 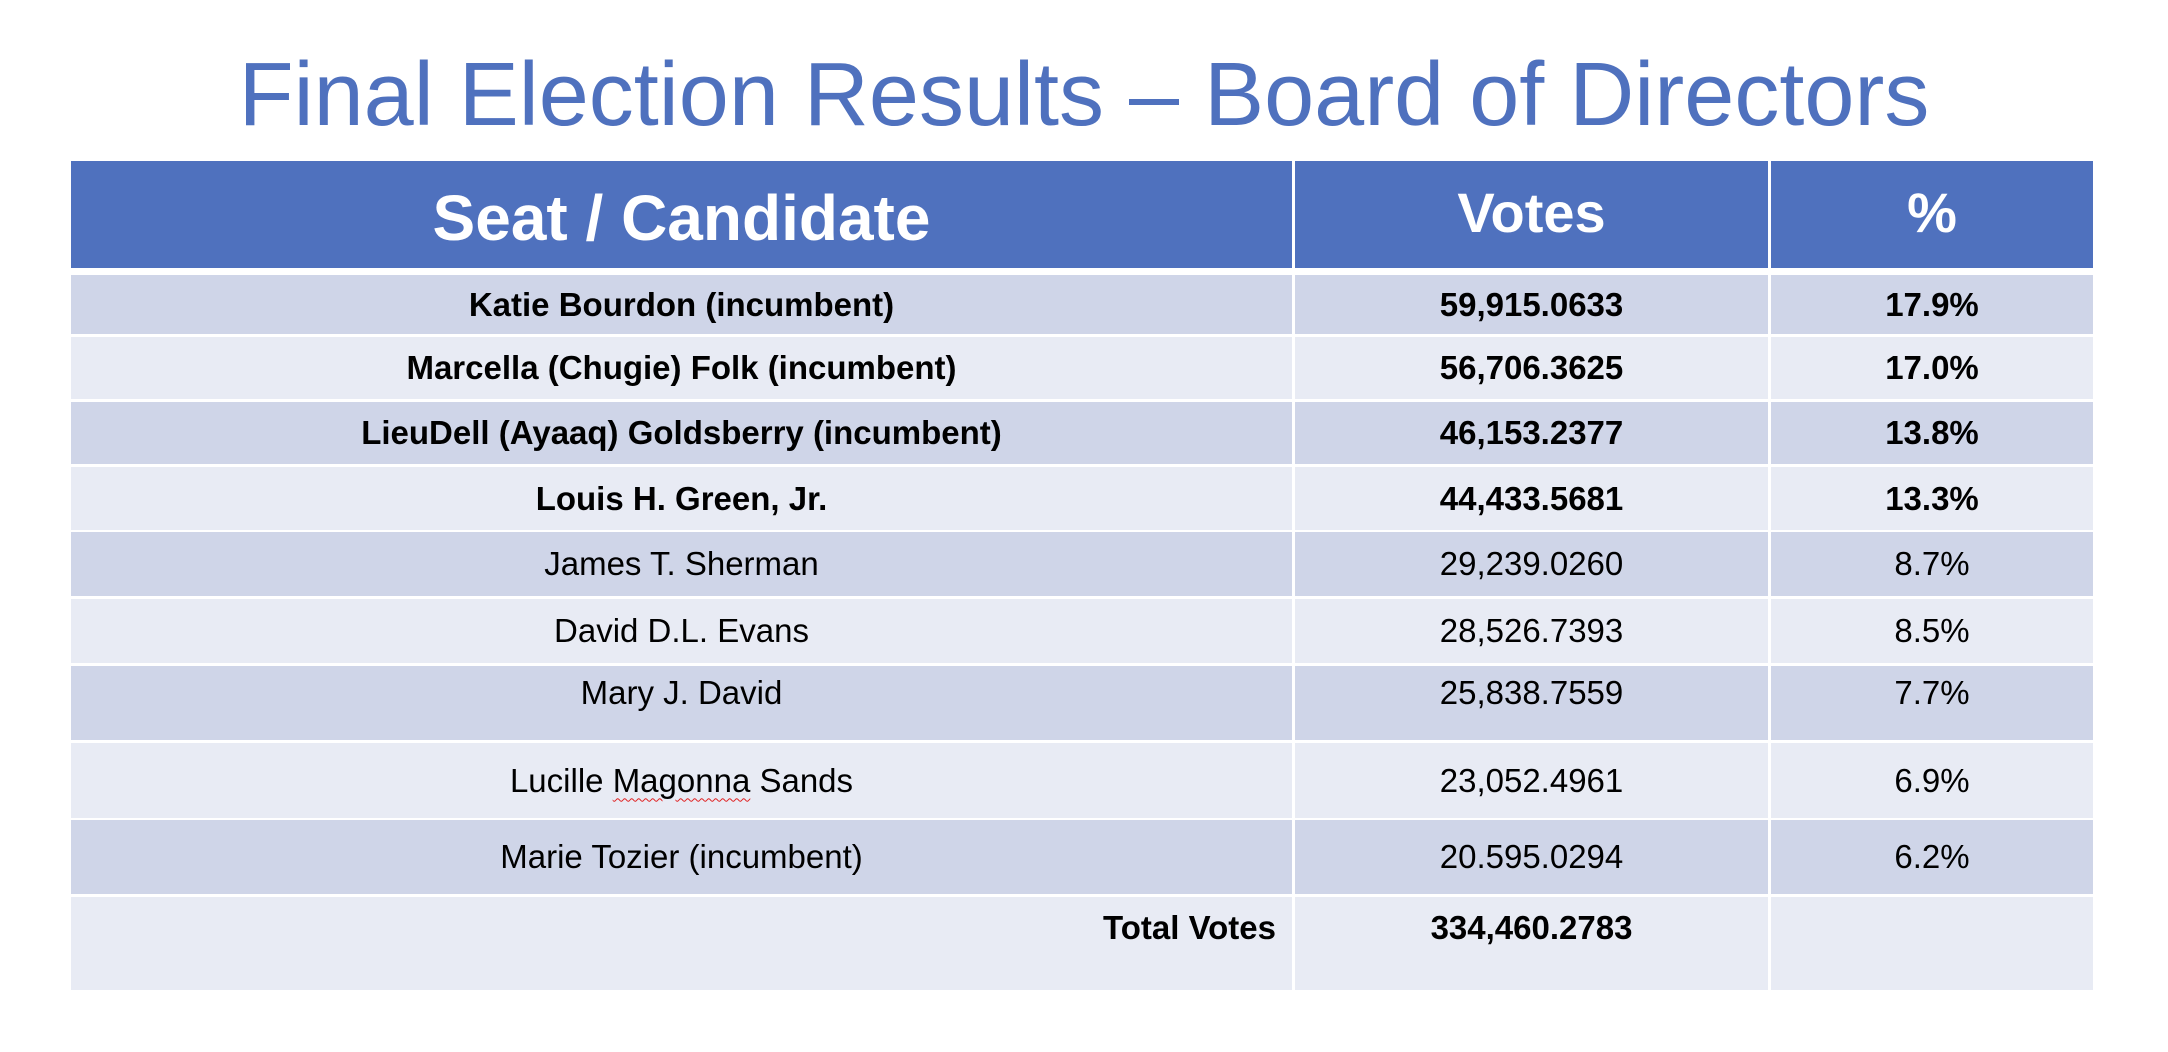 I want to click on candidate-percent: 8.7%, so click(x=1932, y=564).